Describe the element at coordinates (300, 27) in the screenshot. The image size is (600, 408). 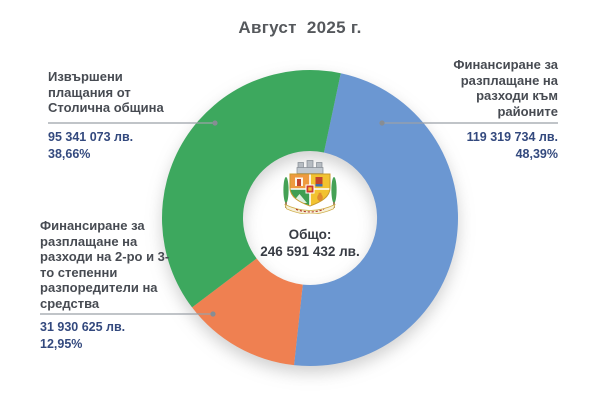
I see `chart-title: Август 2025 г.` at that location.